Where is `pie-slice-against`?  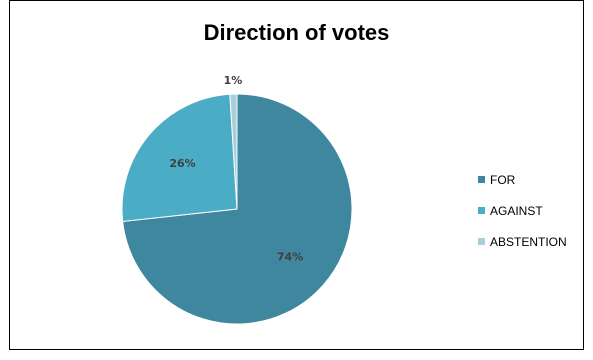
pie-slice-against is located at coordinates (179, 158).